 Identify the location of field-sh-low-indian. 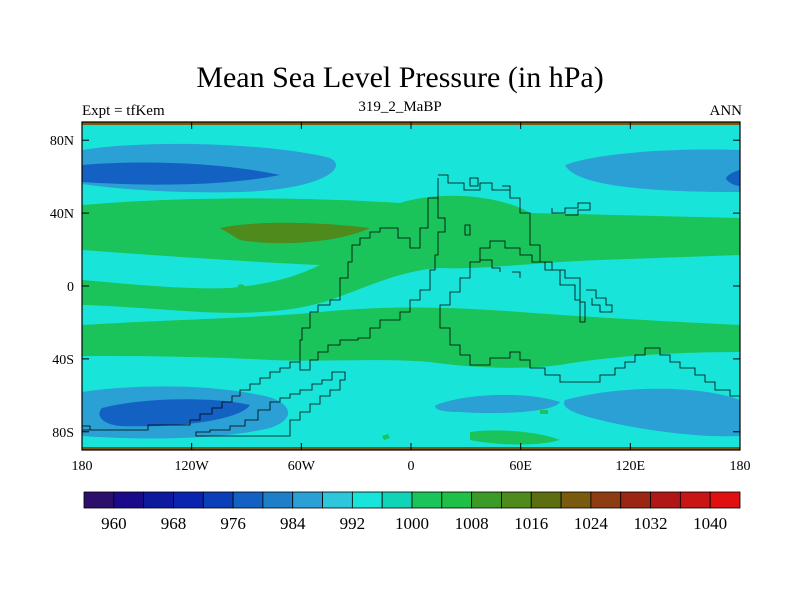
(652, 412).